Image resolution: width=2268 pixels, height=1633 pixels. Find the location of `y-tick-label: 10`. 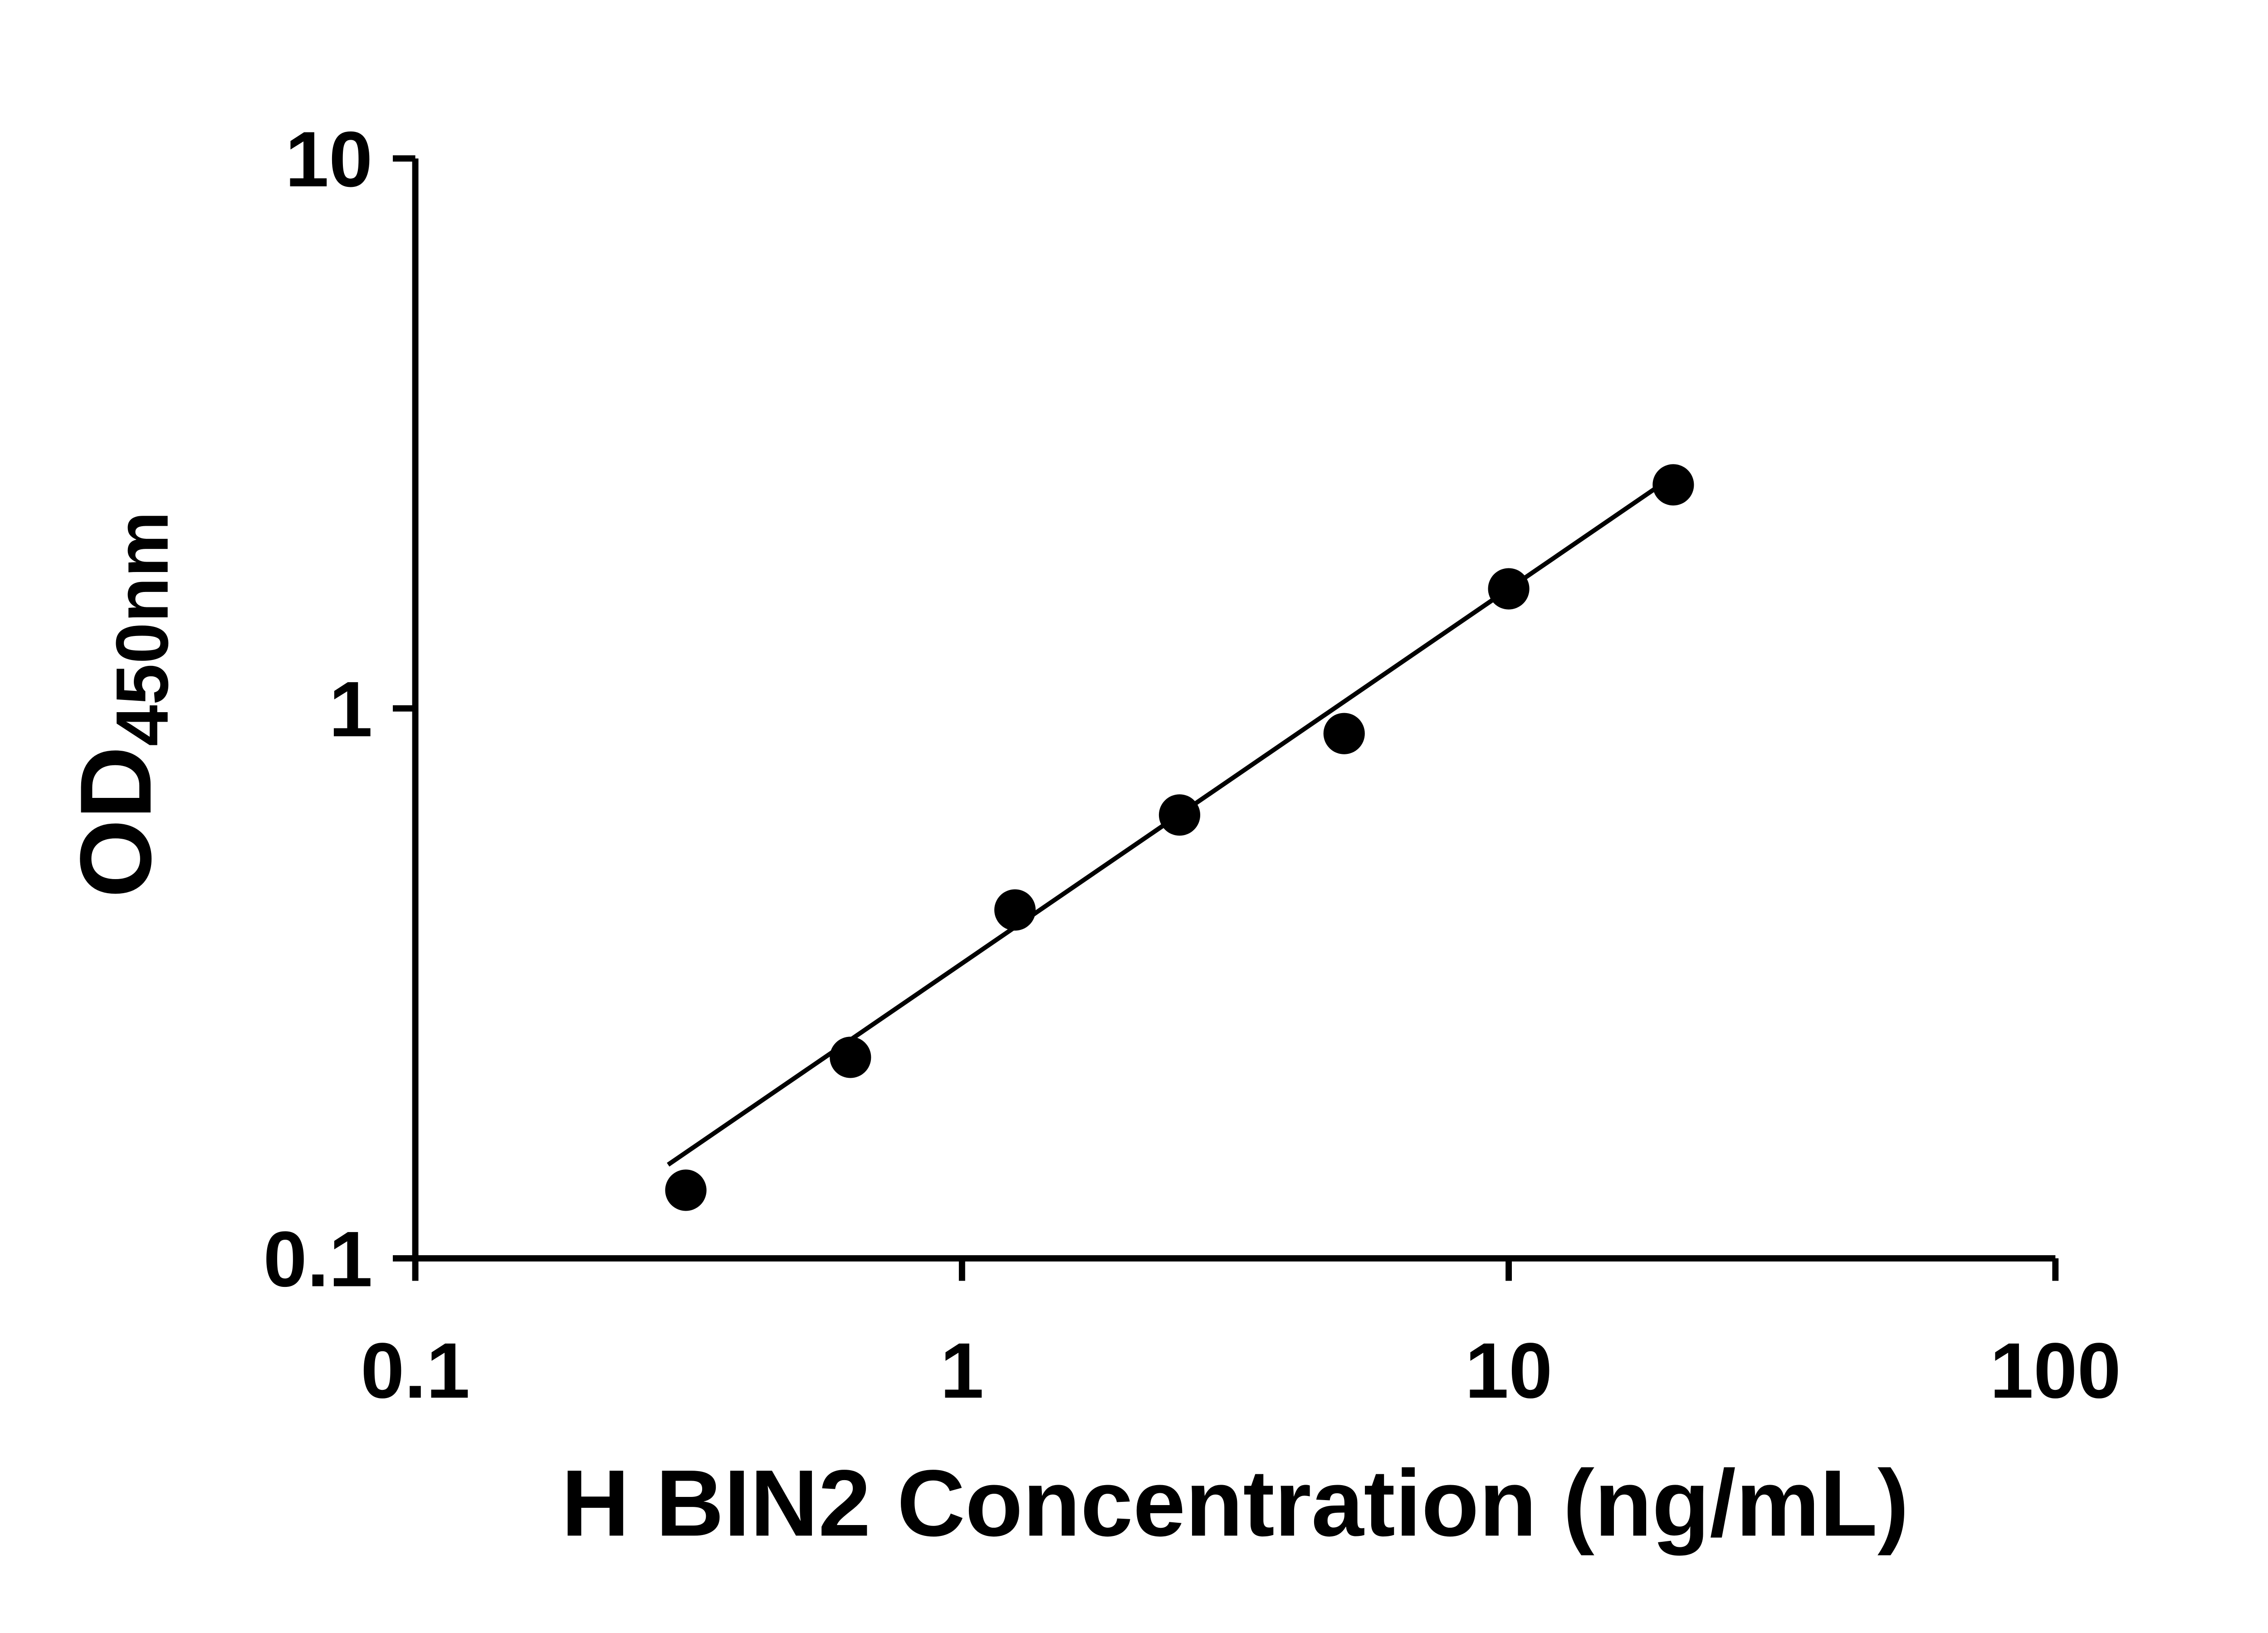

y-tick-label: 10 is located at coordinates (329, 159).